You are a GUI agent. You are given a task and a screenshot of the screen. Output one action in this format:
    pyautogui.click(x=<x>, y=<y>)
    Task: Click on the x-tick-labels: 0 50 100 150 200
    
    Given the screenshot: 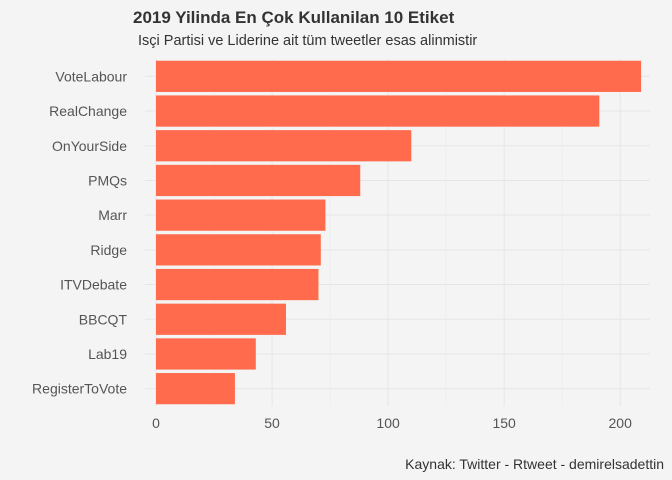 What is the action you would take?
    pyautogui.click(x=392, y=423)
    